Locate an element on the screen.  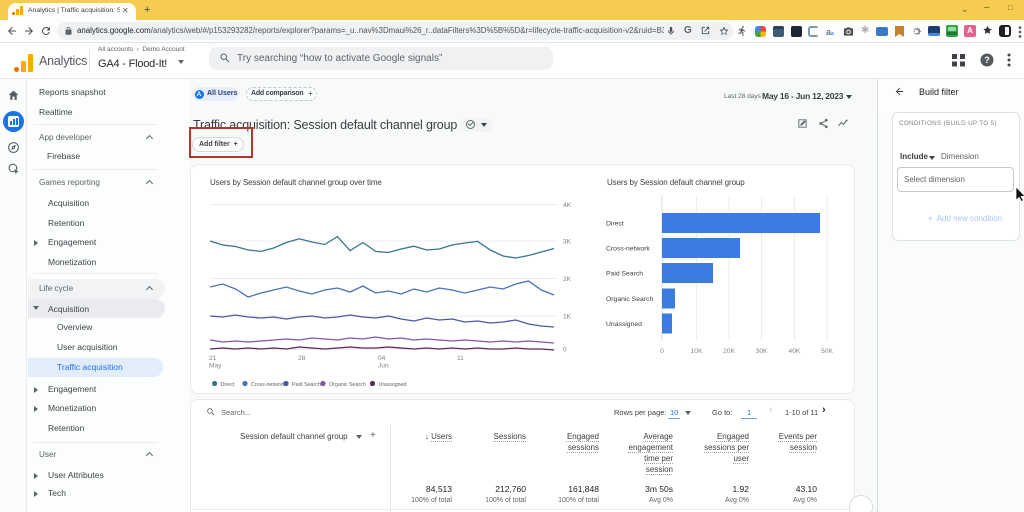
svg-text: Jun is located at coordinates (383, 366).